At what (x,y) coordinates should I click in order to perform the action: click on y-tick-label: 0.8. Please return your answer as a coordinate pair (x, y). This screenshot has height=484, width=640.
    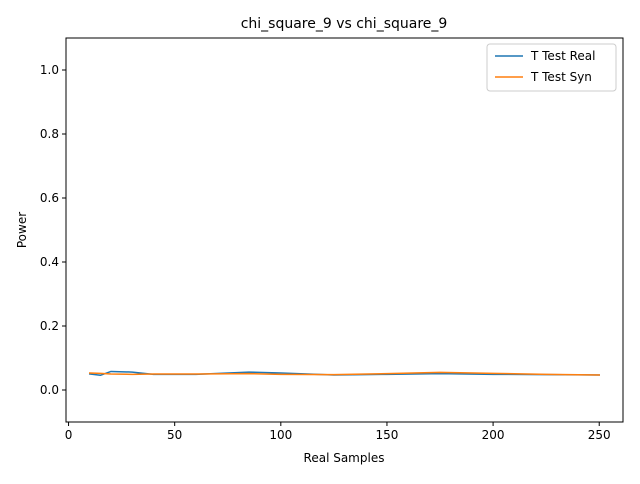
    Looking at the image, I should click on (49, 134).